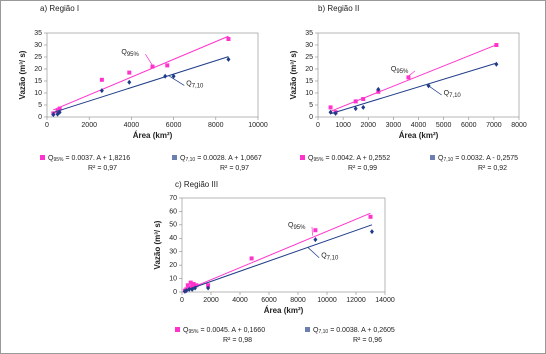 This screenshot has height=354, width=546. What do you see at coordinates (173, 211) in the screenshot?
I see `y-tick-label: 60` at bounding box center [173, 211].